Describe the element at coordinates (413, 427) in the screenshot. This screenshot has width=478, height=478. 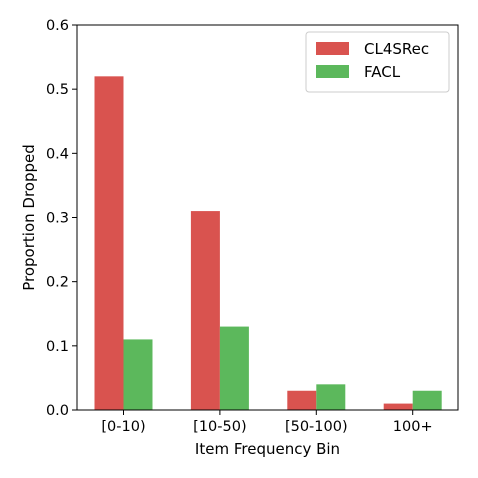
I see `x-tick-label: 100+` at that location.